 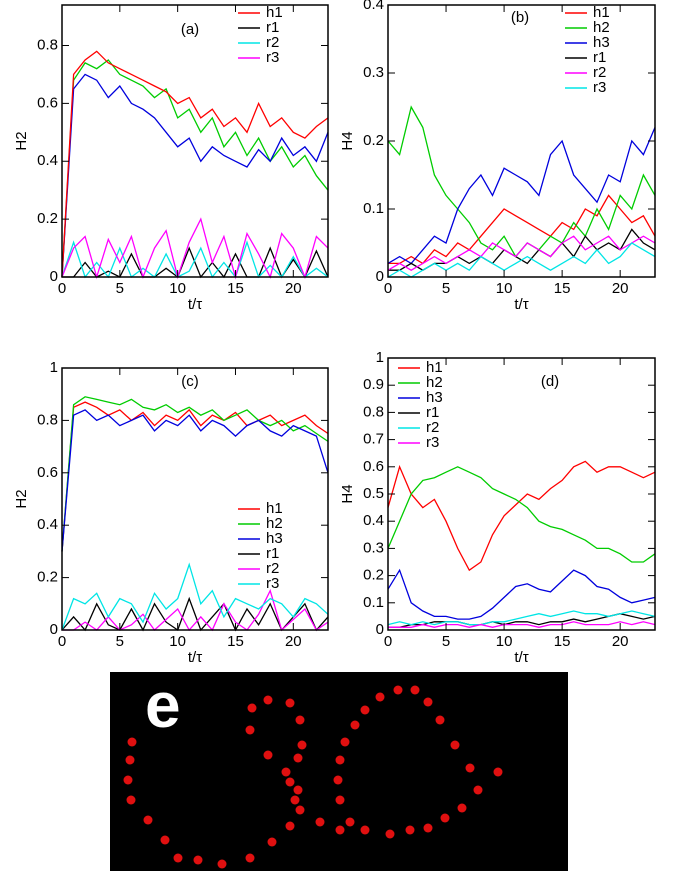 What do you see at coordinates (47, 102) in the screenshot?
I see `y-tick-label: 0.6` at bounding box center [47, 102].